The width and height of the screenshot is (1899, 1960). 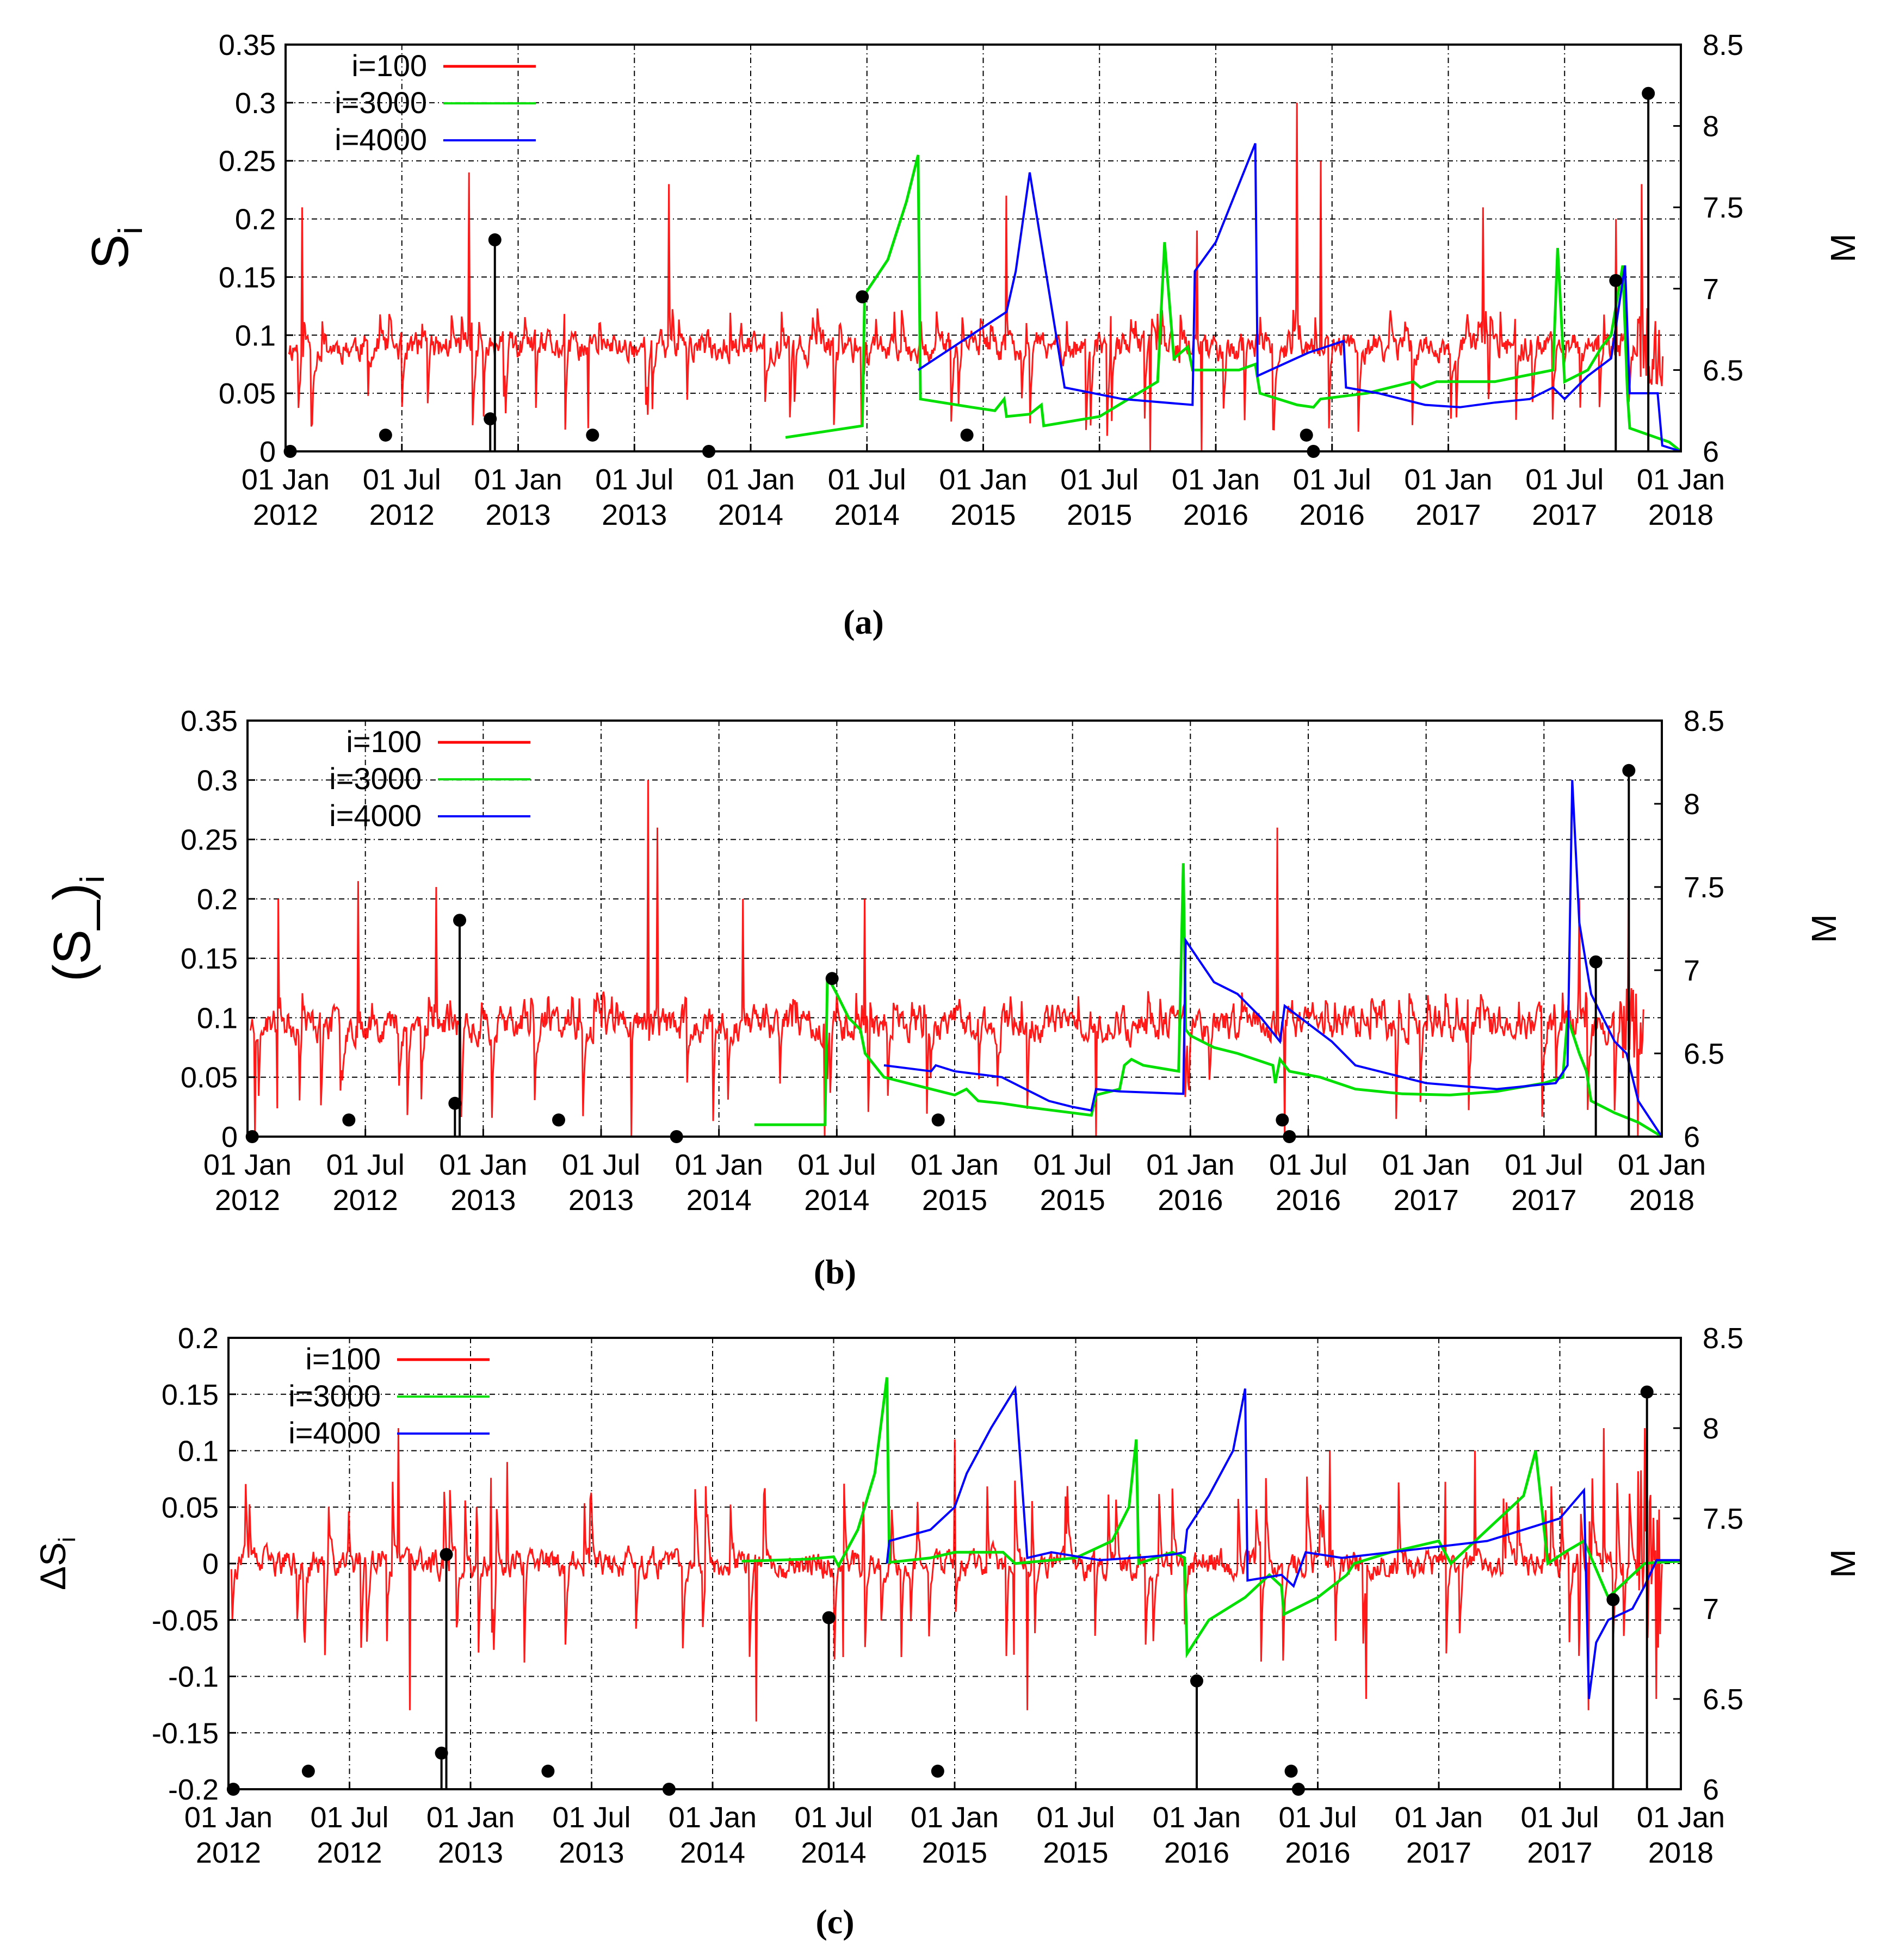 What do you see at coordinates (190, 1395) in the screenshot?
I see `y-tick-label: 0.15` at bounding box center [190, 1395].